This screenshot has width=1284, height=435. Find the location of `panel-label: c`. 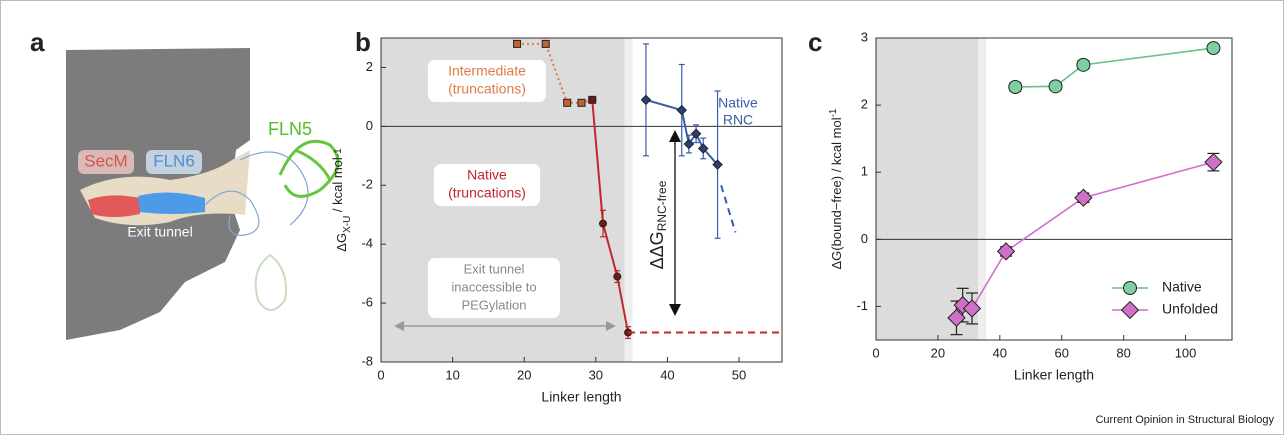

panel-label: c is located at coordinates (815, 42).